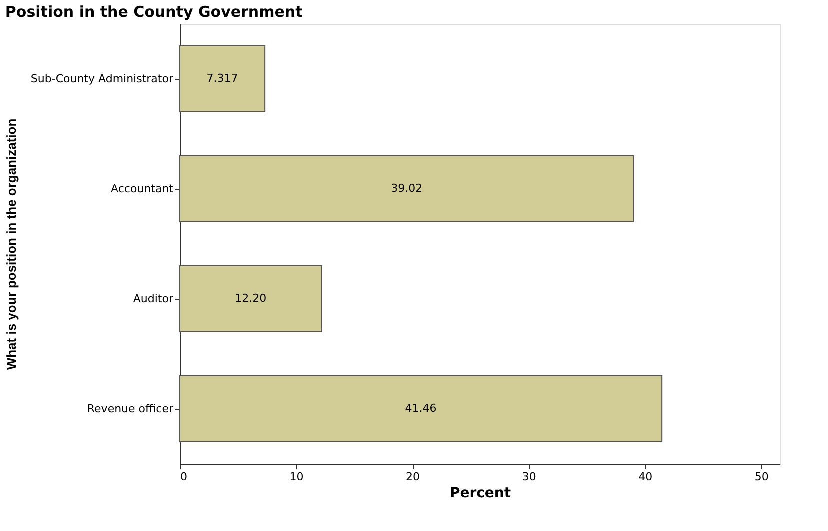 The image size is (828, 531). I want to click on x-tick-label: 40, so click(645, 477).